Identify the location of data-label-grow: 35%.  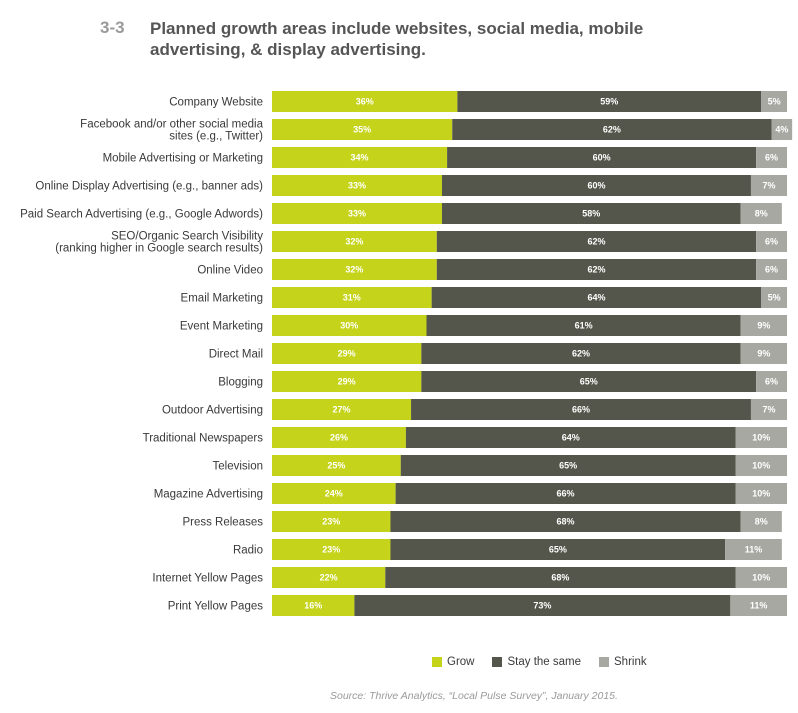
(362, 130).